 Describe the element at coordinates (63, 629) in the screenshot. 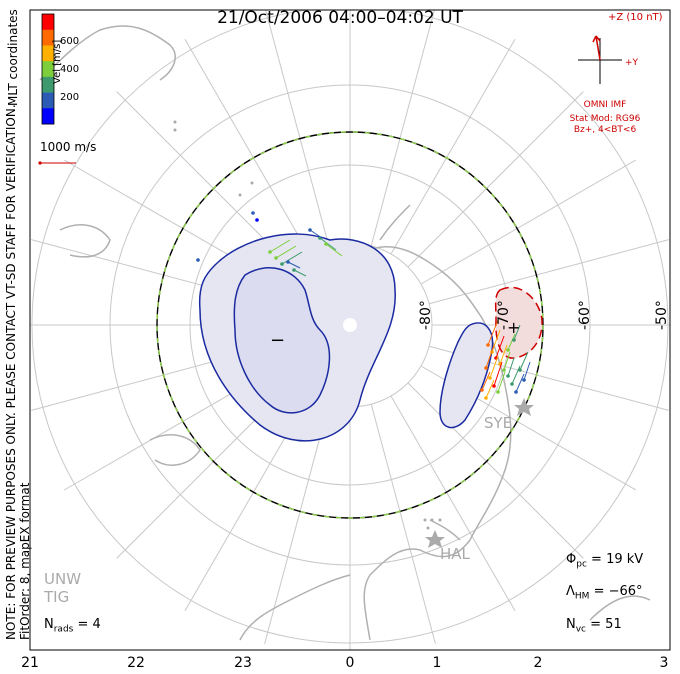

I see `stat-nrads-sub: rads` at that location.